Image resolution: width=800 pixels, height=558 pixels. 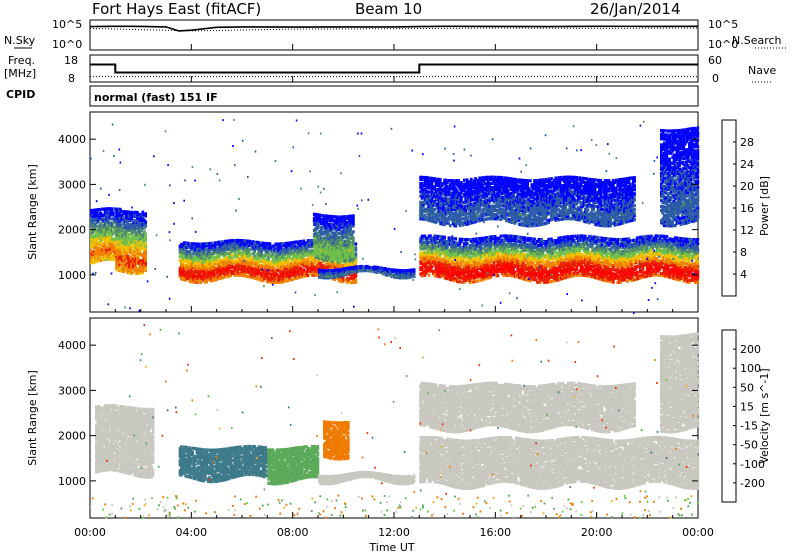 What do you see at coordinates (67, 24) in the screenshot?
I see `noise-left-tick-top: 10^5` at bounding box center [67, 24].